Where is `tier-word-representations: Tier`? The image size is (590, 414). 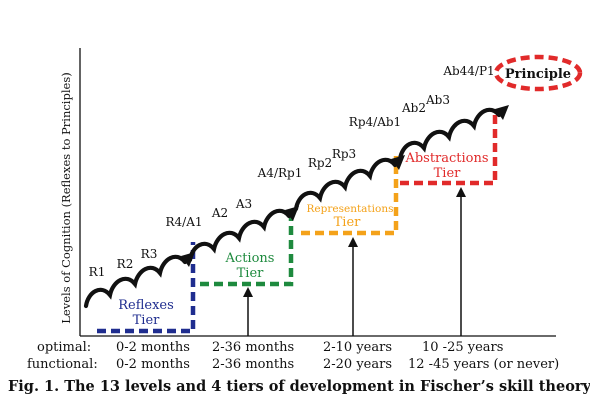 tier-word-representations: Tier is located at coordinates (348, 222).